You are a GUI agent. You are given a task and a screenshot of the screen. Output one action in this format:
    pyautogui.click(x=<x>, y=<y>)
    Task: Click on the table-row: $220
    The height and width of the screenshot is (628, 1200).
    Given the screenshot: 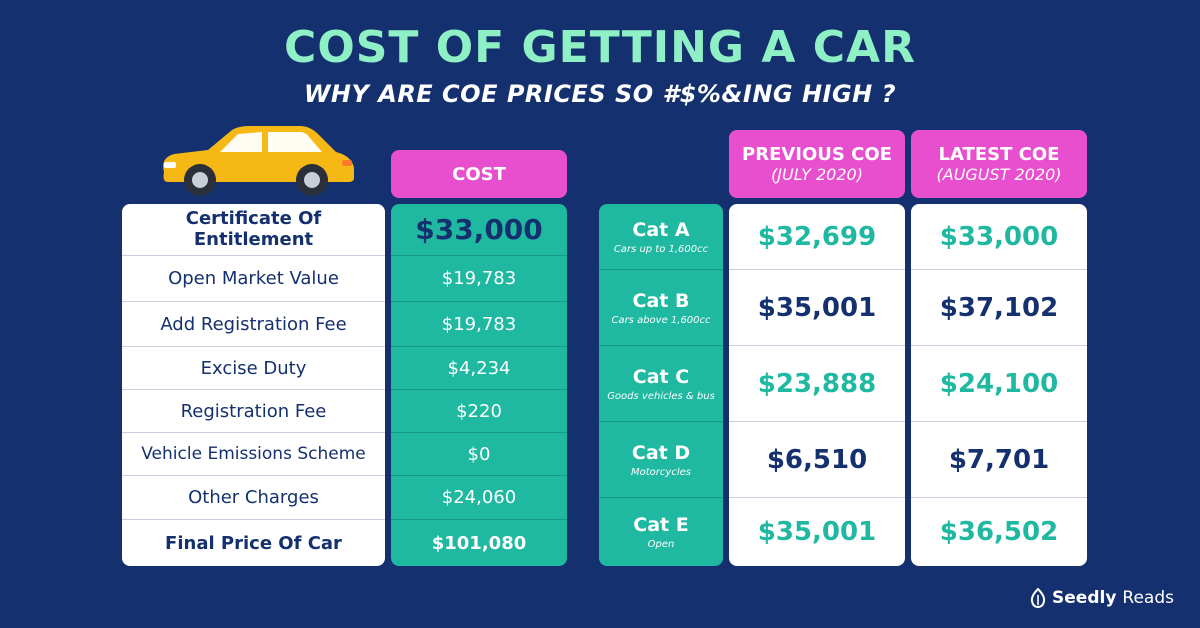 What is the action you would take?
    pyautogui.click(x=479, y=411)
    